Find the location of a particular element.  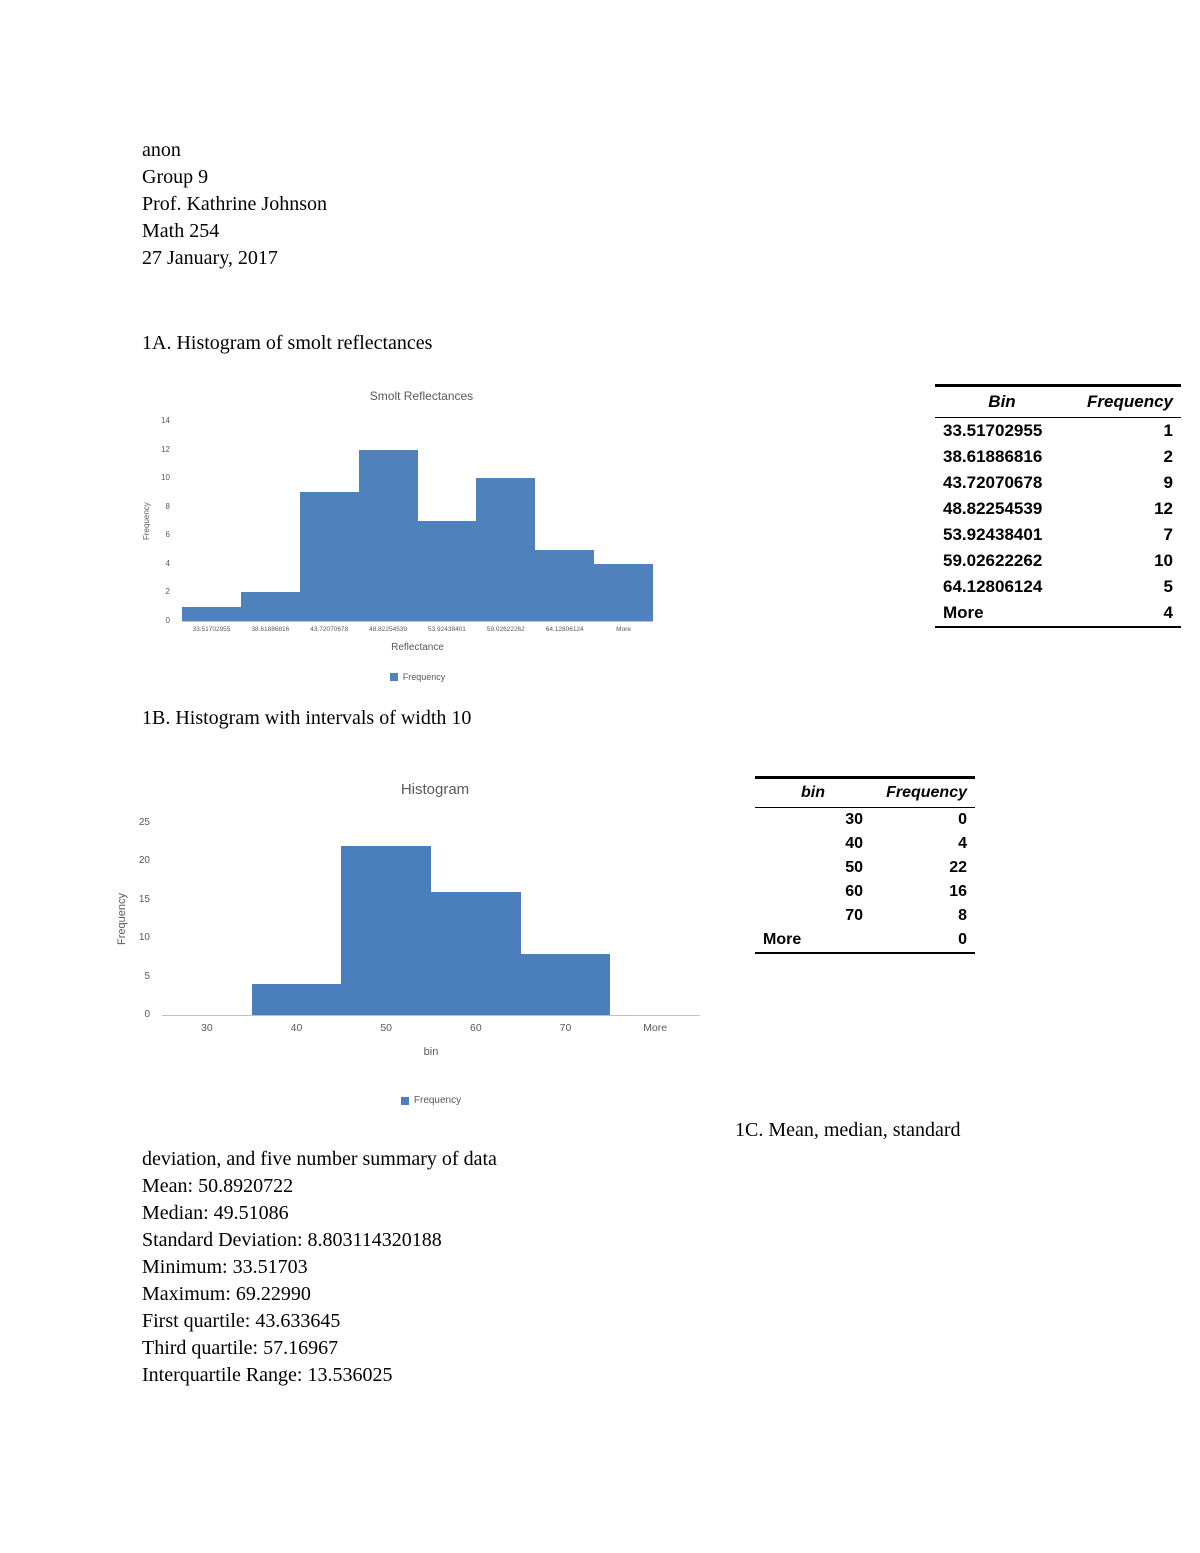

x-tick-label: 53.92438401 is located at coordinates (446, 629).